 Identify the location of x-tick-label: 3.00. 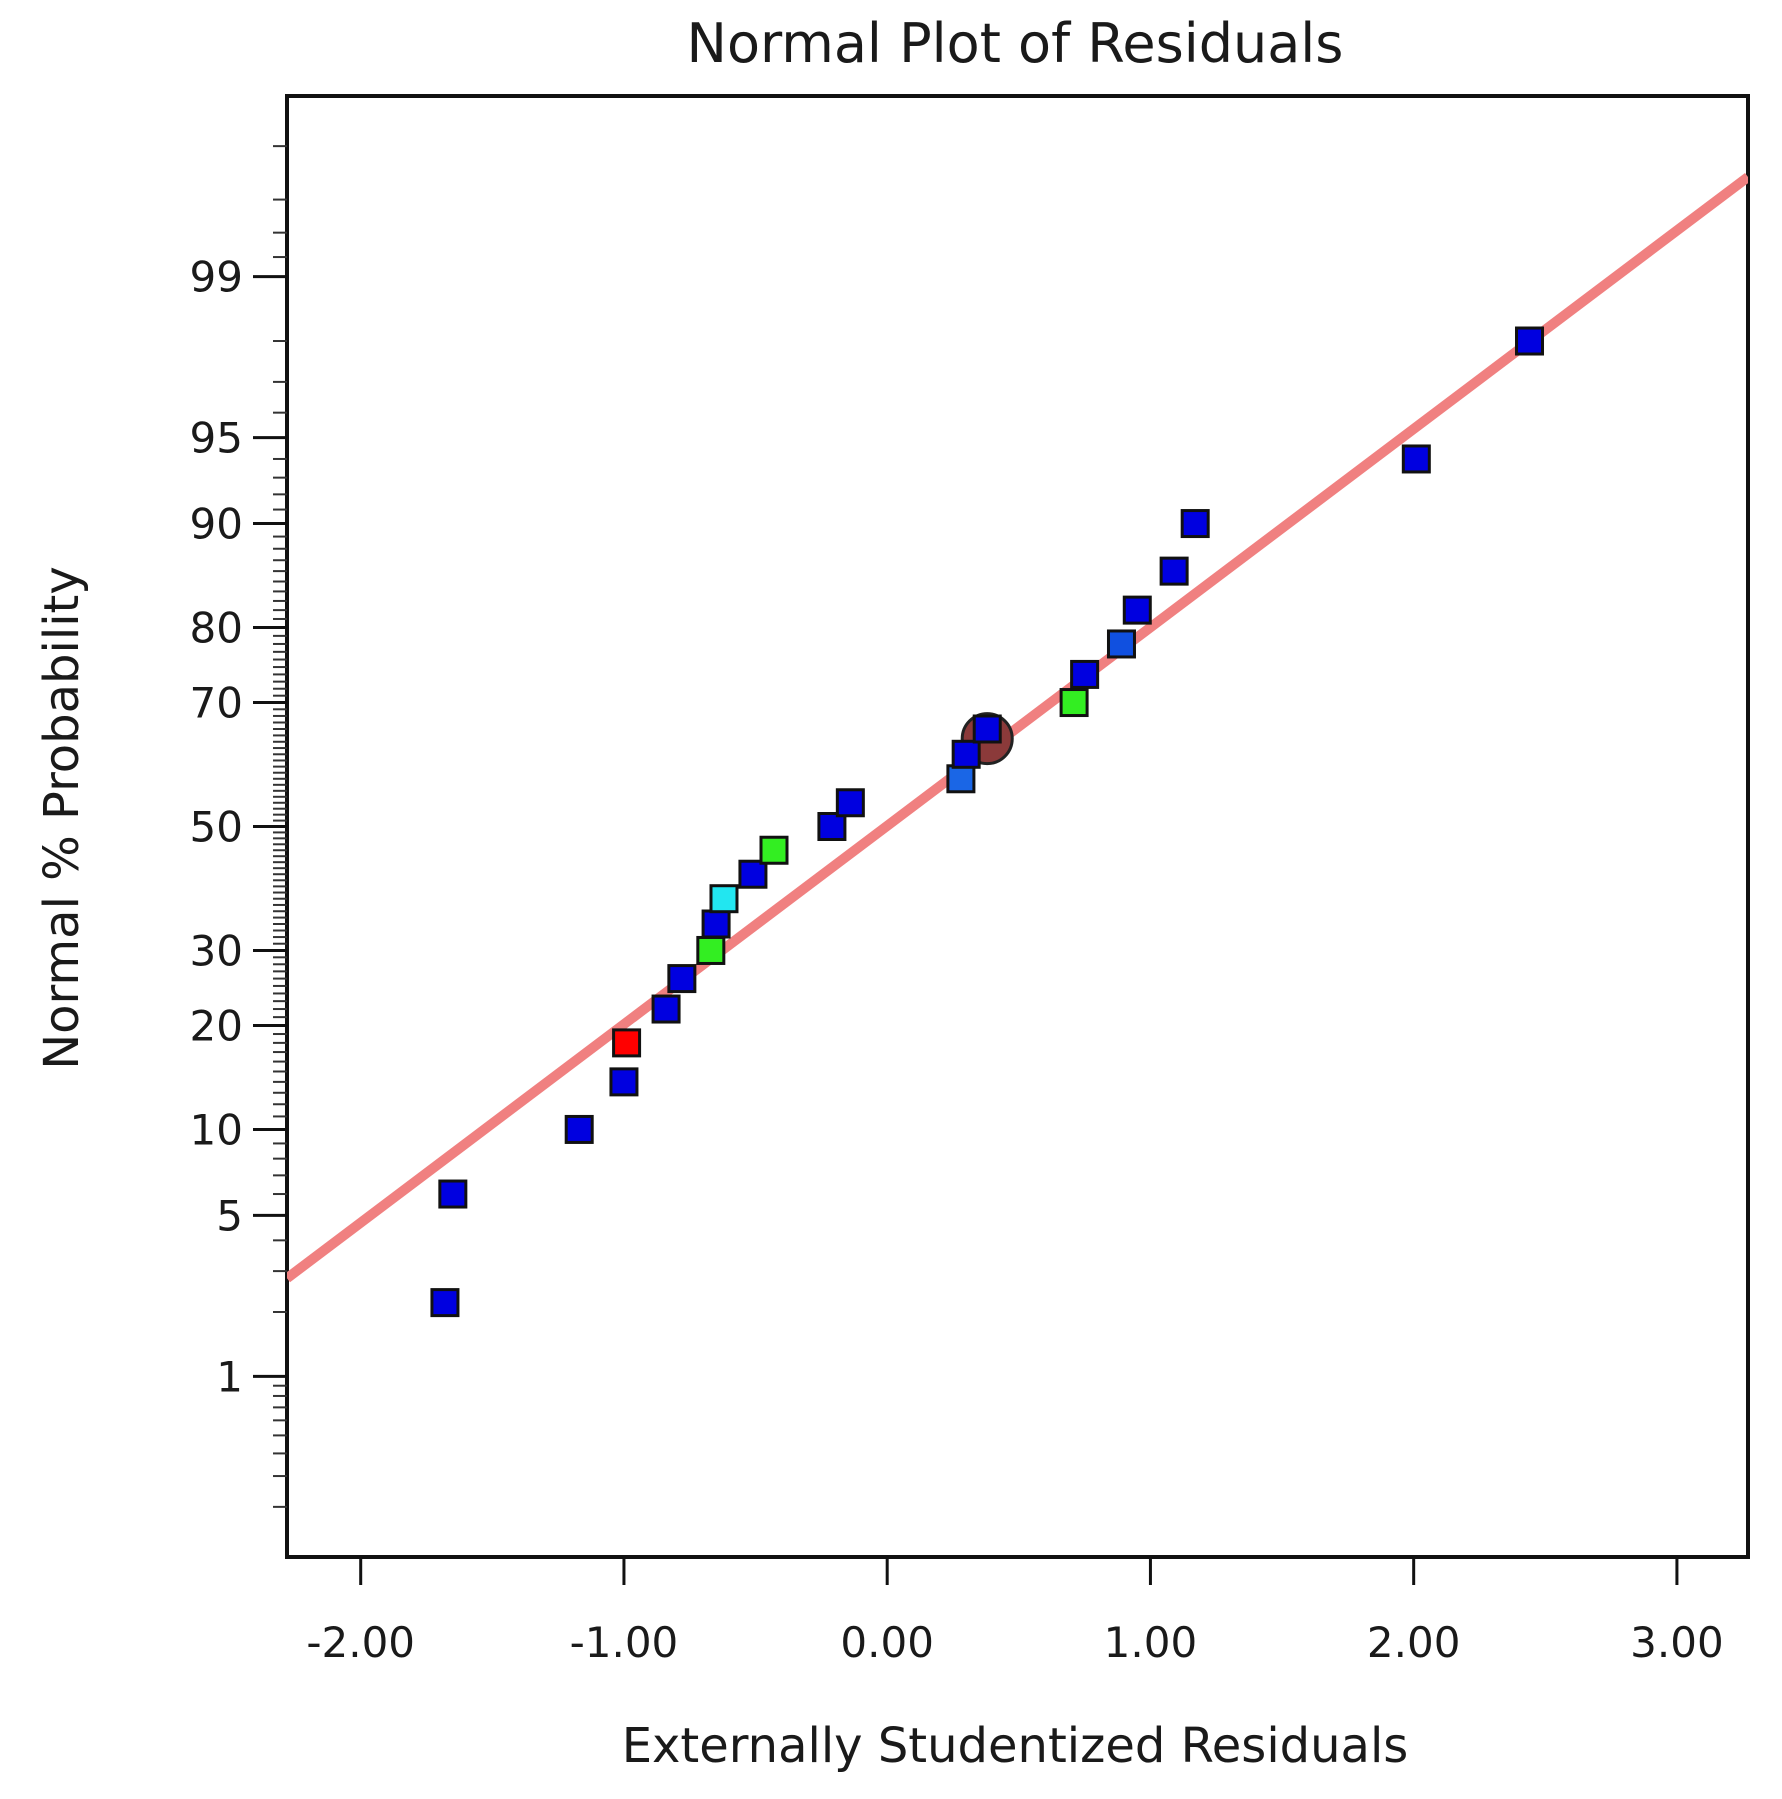
(1677, 1642).